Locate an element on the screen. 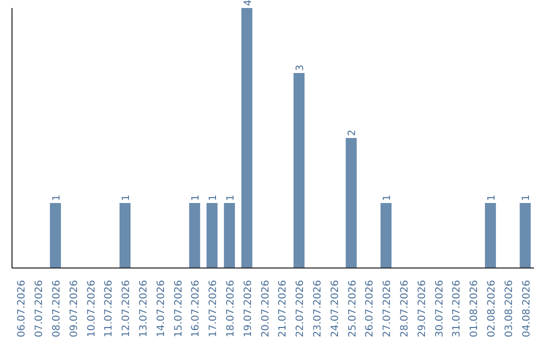 This screenshot has width=540, height=340. x-tick-label: 04.08.2026 is located at coordinates (526, 309).